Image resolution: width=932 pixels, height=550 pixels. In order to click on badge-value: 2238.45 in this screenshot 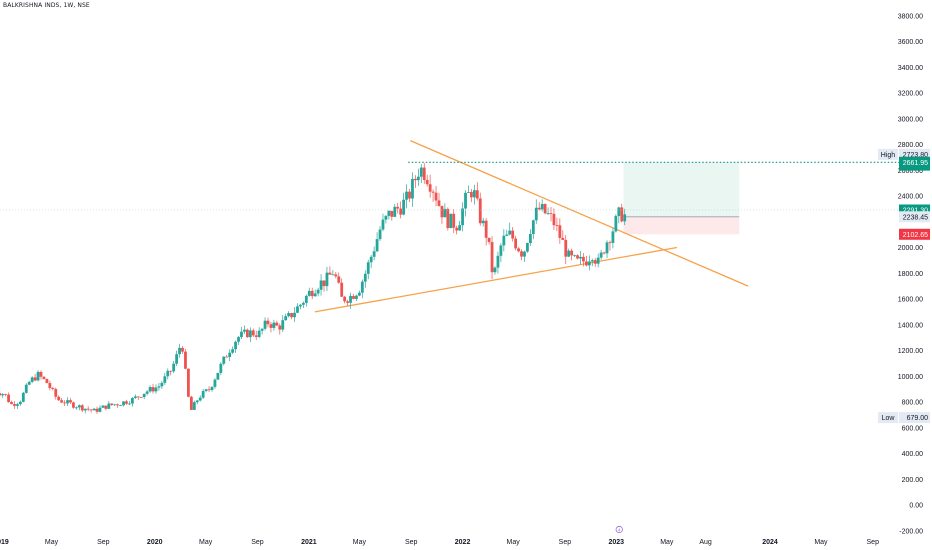, I will do `click(915, 217)`.